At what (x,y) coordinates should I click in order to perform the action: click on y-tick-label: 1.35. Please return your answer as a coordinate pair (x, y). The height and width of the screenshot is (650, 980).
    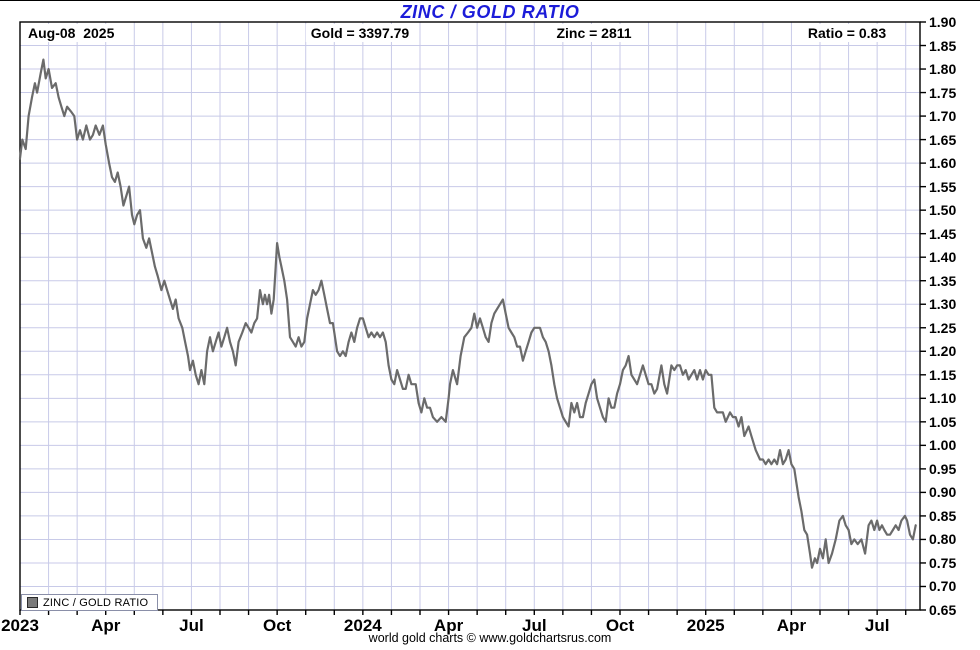
    Looking at the image, I should click on (943, 280).